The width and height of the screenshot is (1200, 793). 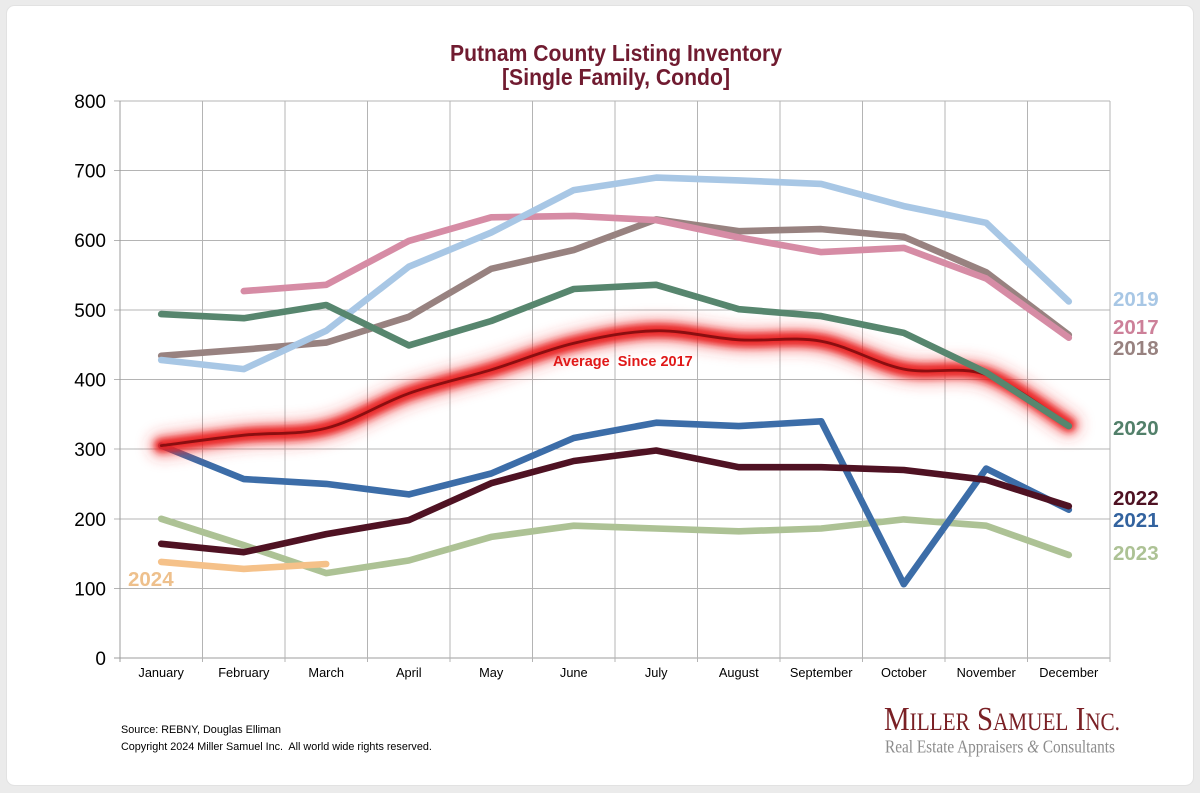 I want to click on svg-text: 2023, so click(x=1136, y=553).